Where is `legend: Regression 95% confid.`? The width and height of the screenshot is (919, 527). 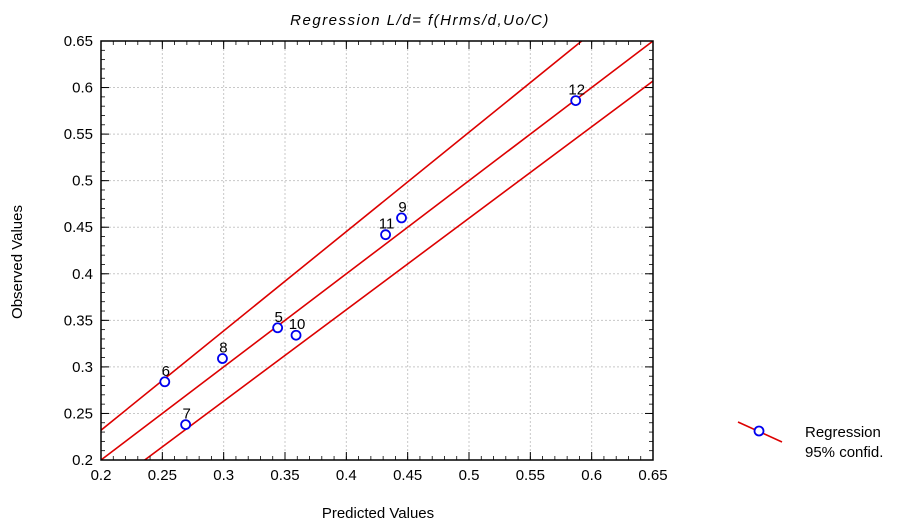 legend: Regression 95% confid. is located at coordinates (810, 441).